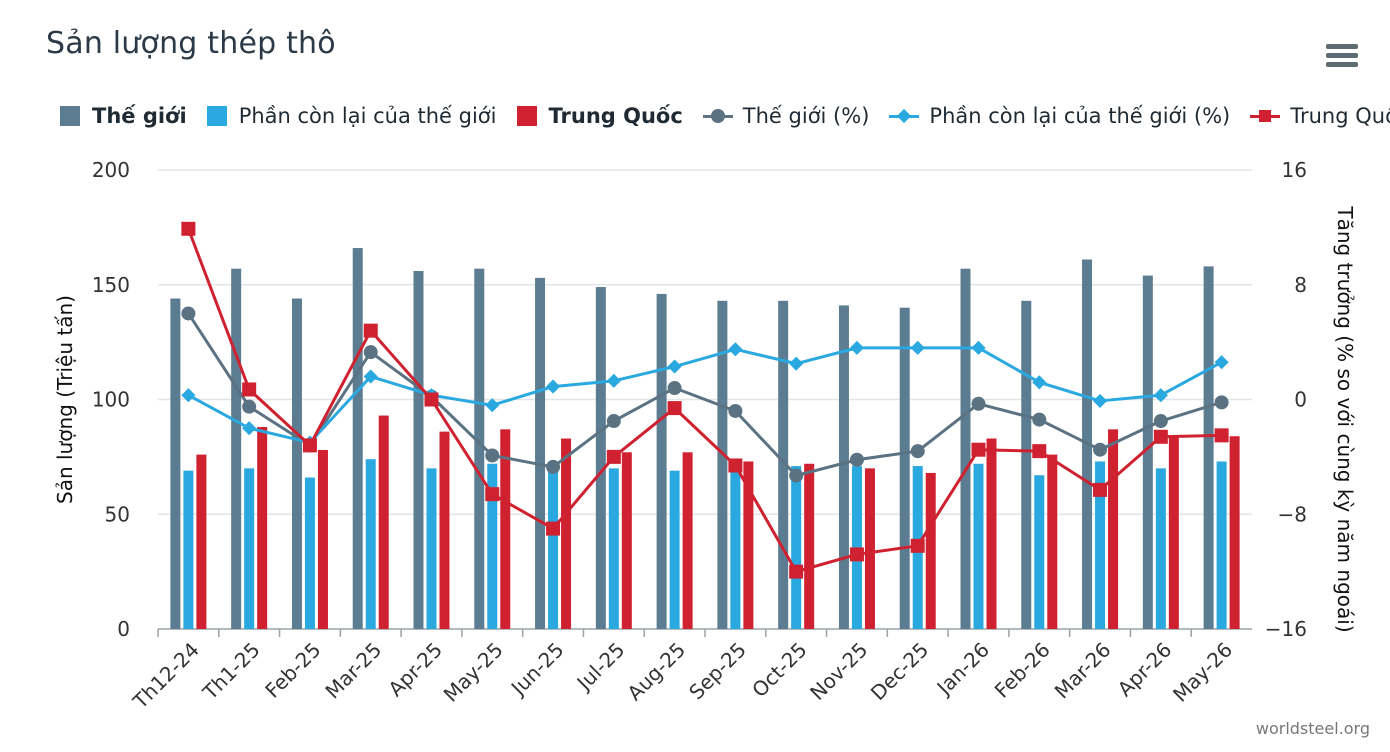 This screenshot has height=752, width=1390. I want to click on legend-swatch, so click(216, 116).